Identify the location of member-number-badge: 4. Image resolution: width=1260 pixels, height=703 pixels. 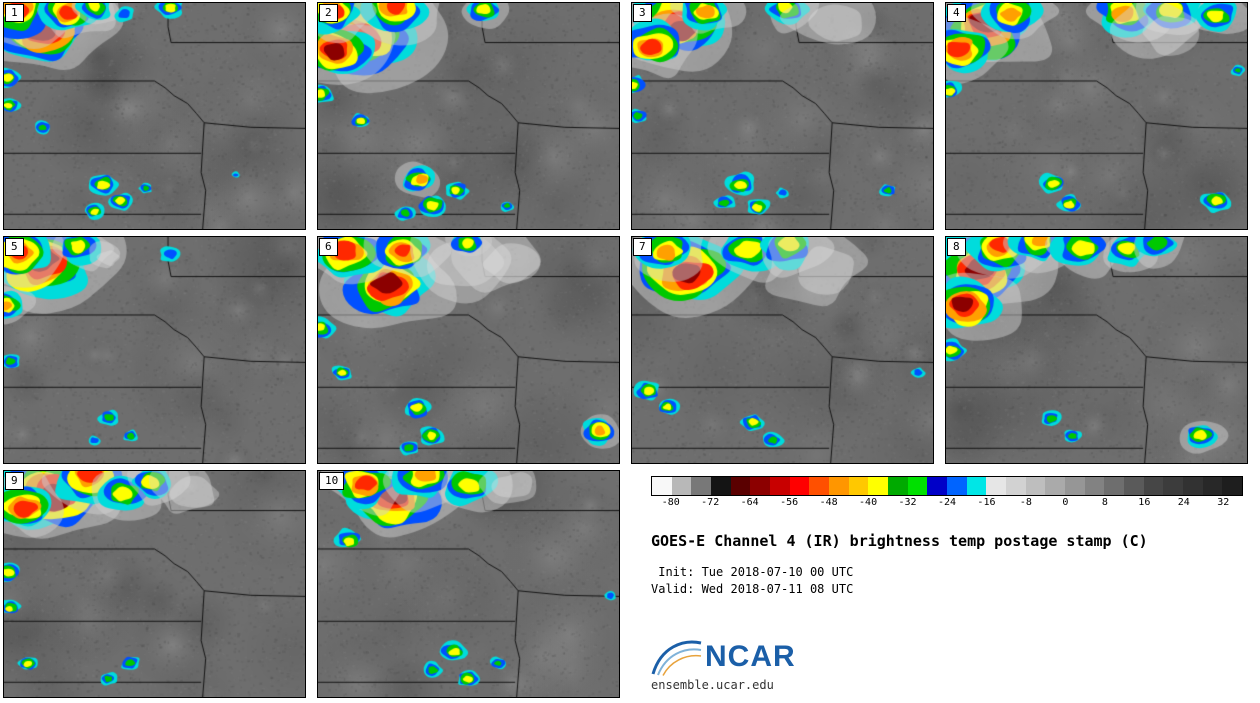
(956, 13).